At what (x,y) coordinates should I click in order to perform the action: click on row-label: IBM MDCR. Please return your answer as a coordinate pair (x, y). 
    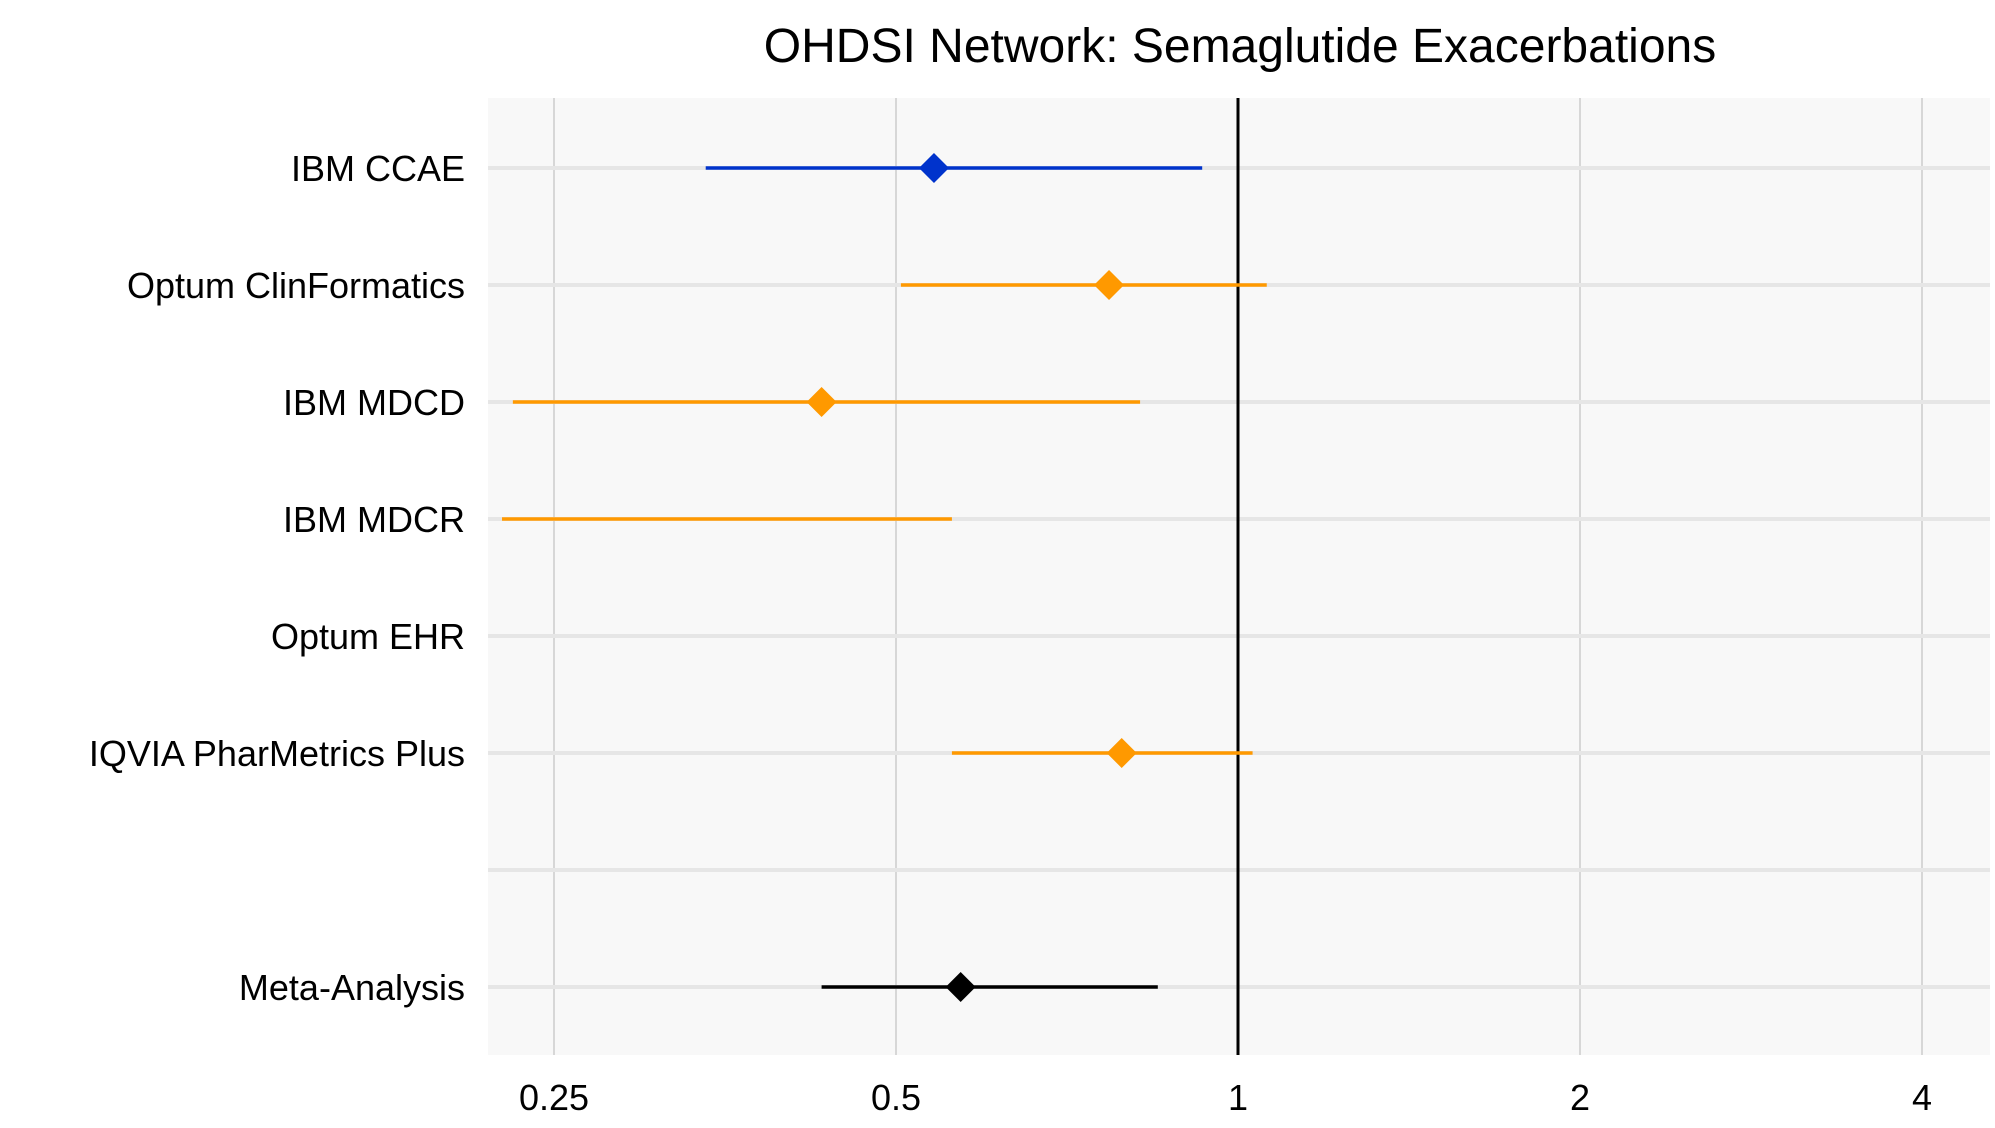
    Looking at the image, I should click on (374, 519).